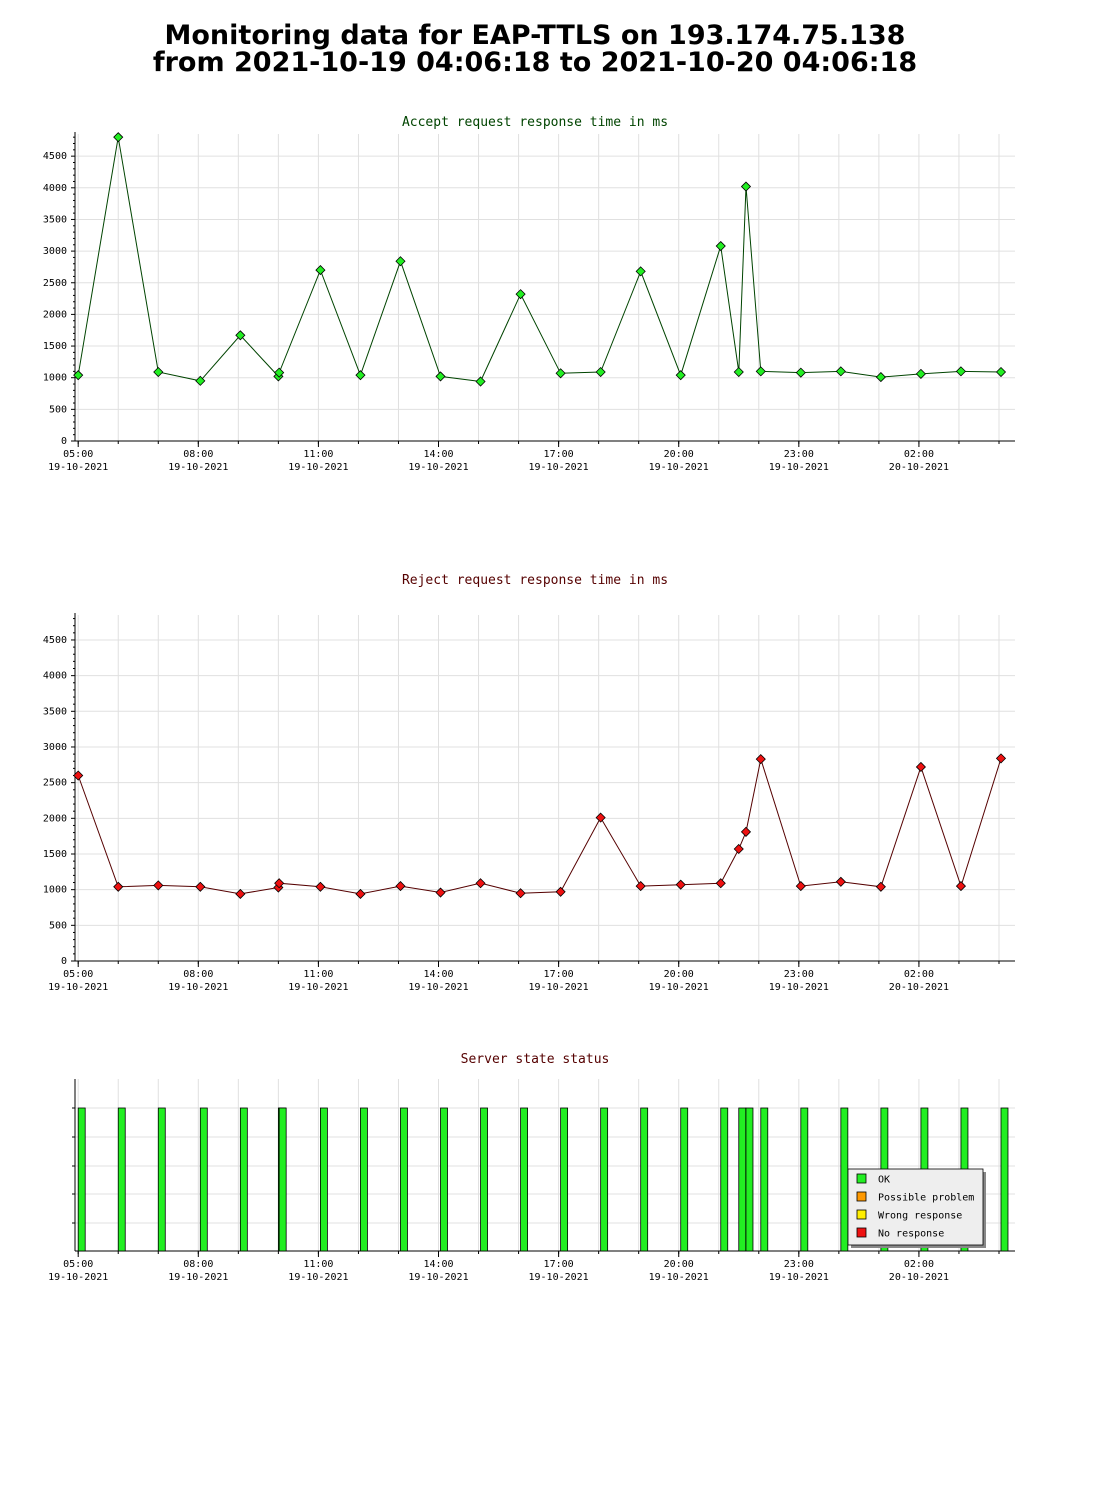 The height and width of the screenshot is (1500, 1100). Describe the element at coordinates (679, 974) in the screenshot. I see `reject-x-tick-label-time: 20:00` at that location.